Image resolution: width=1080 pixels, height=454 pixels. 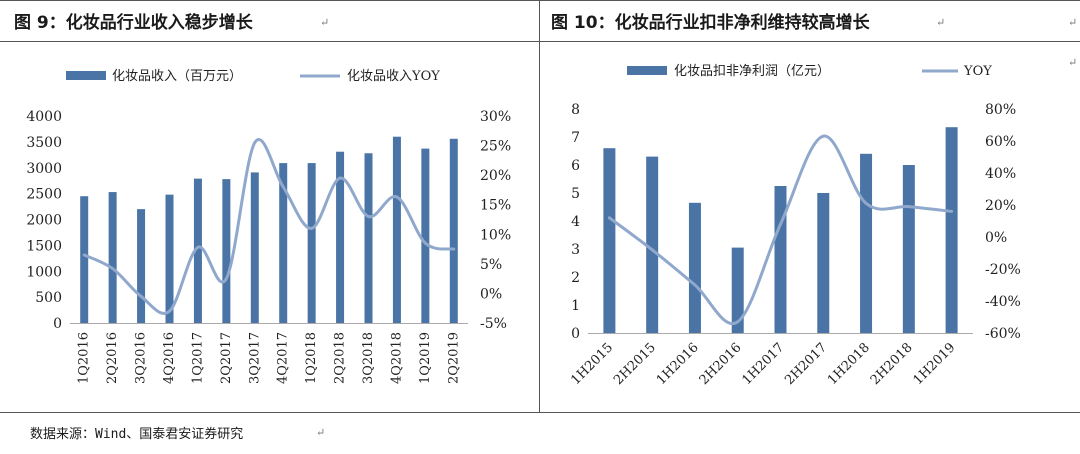 What do you see at coordinates (495, 147) in the screenshot?
I see `y2-axis-tick-label: 25%` at bounding box center [495, 147].